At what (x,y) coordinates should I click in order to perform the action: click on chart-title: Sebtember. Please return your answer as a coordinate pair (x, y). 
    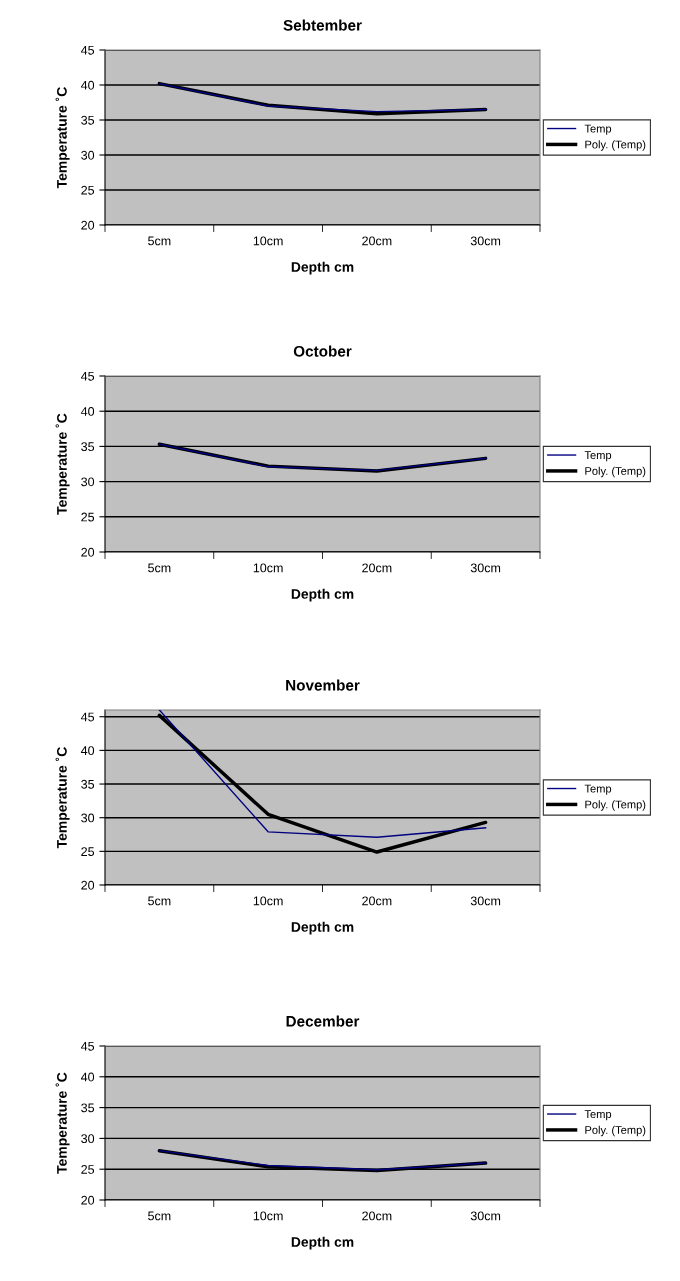
    Looking at the image, I should click on (322, 25).